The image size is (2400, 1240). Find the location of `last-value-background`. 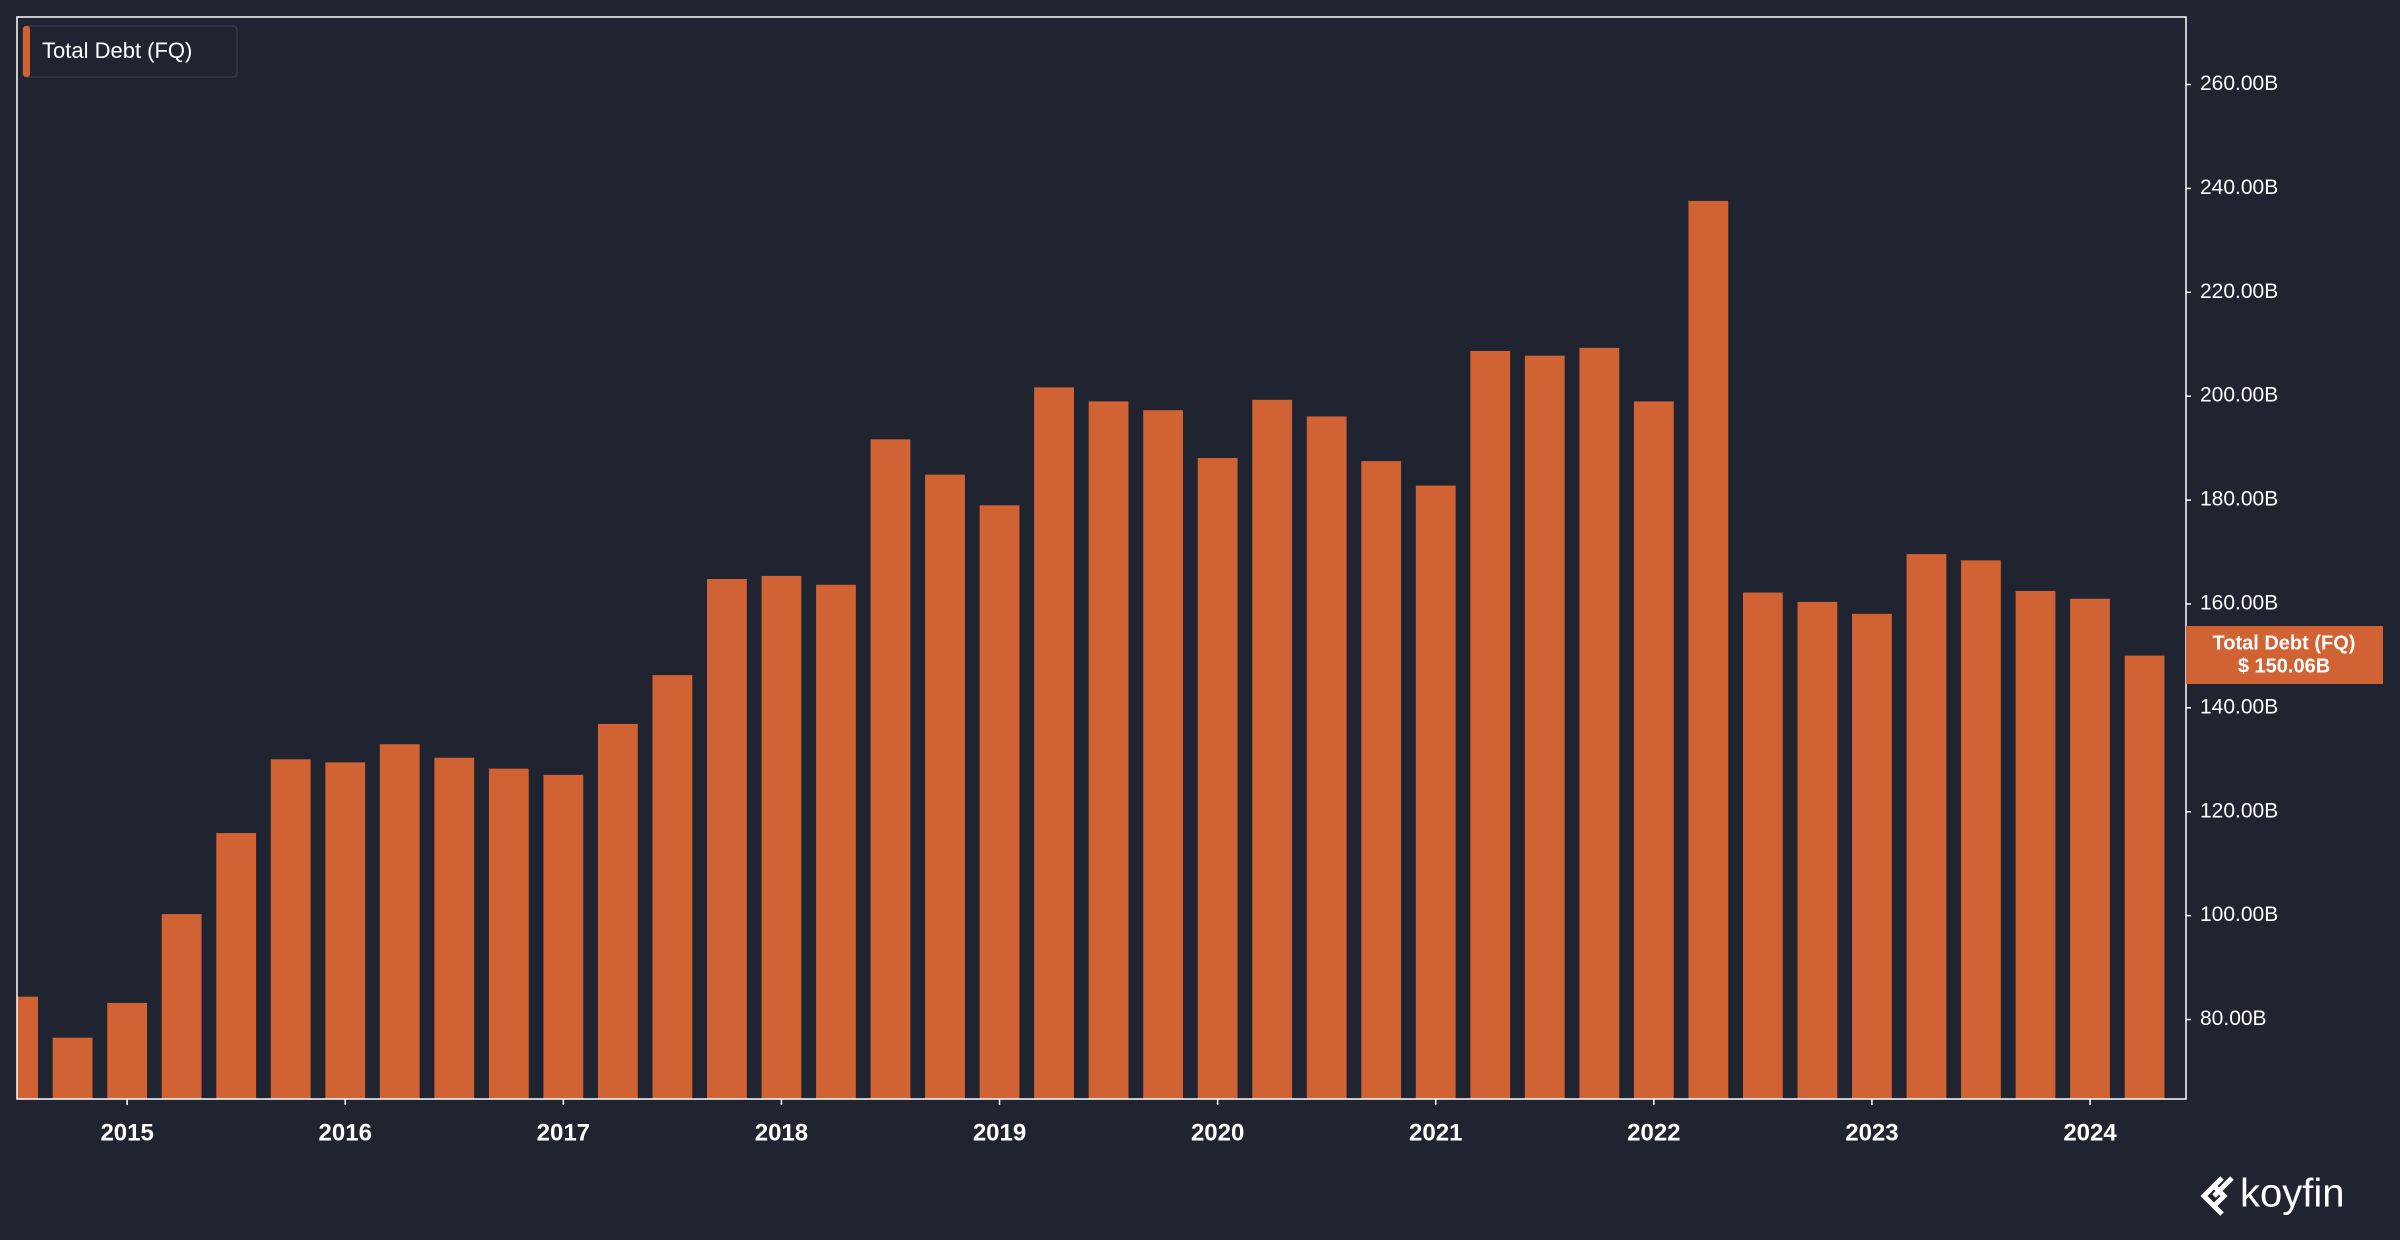

last-value-background is located at coordinates (2284, 655).